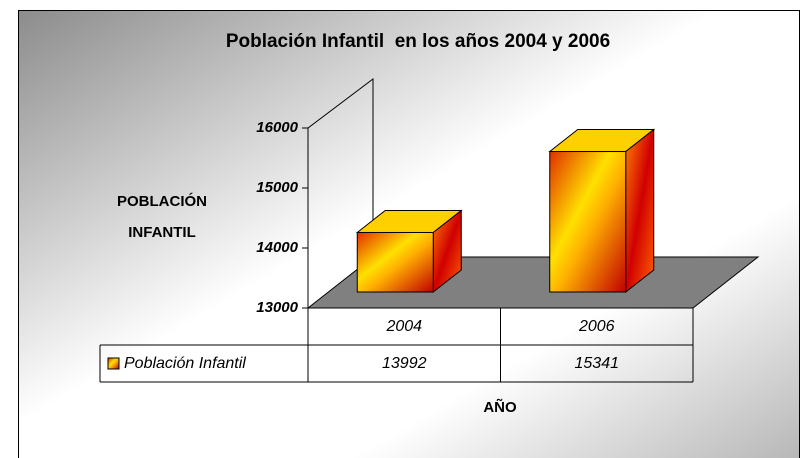  What do you see at coordinates (162, 201) in the screenshot?
I see `y-axis-label: POBLACIÓN` at bounding box center [162, 201].